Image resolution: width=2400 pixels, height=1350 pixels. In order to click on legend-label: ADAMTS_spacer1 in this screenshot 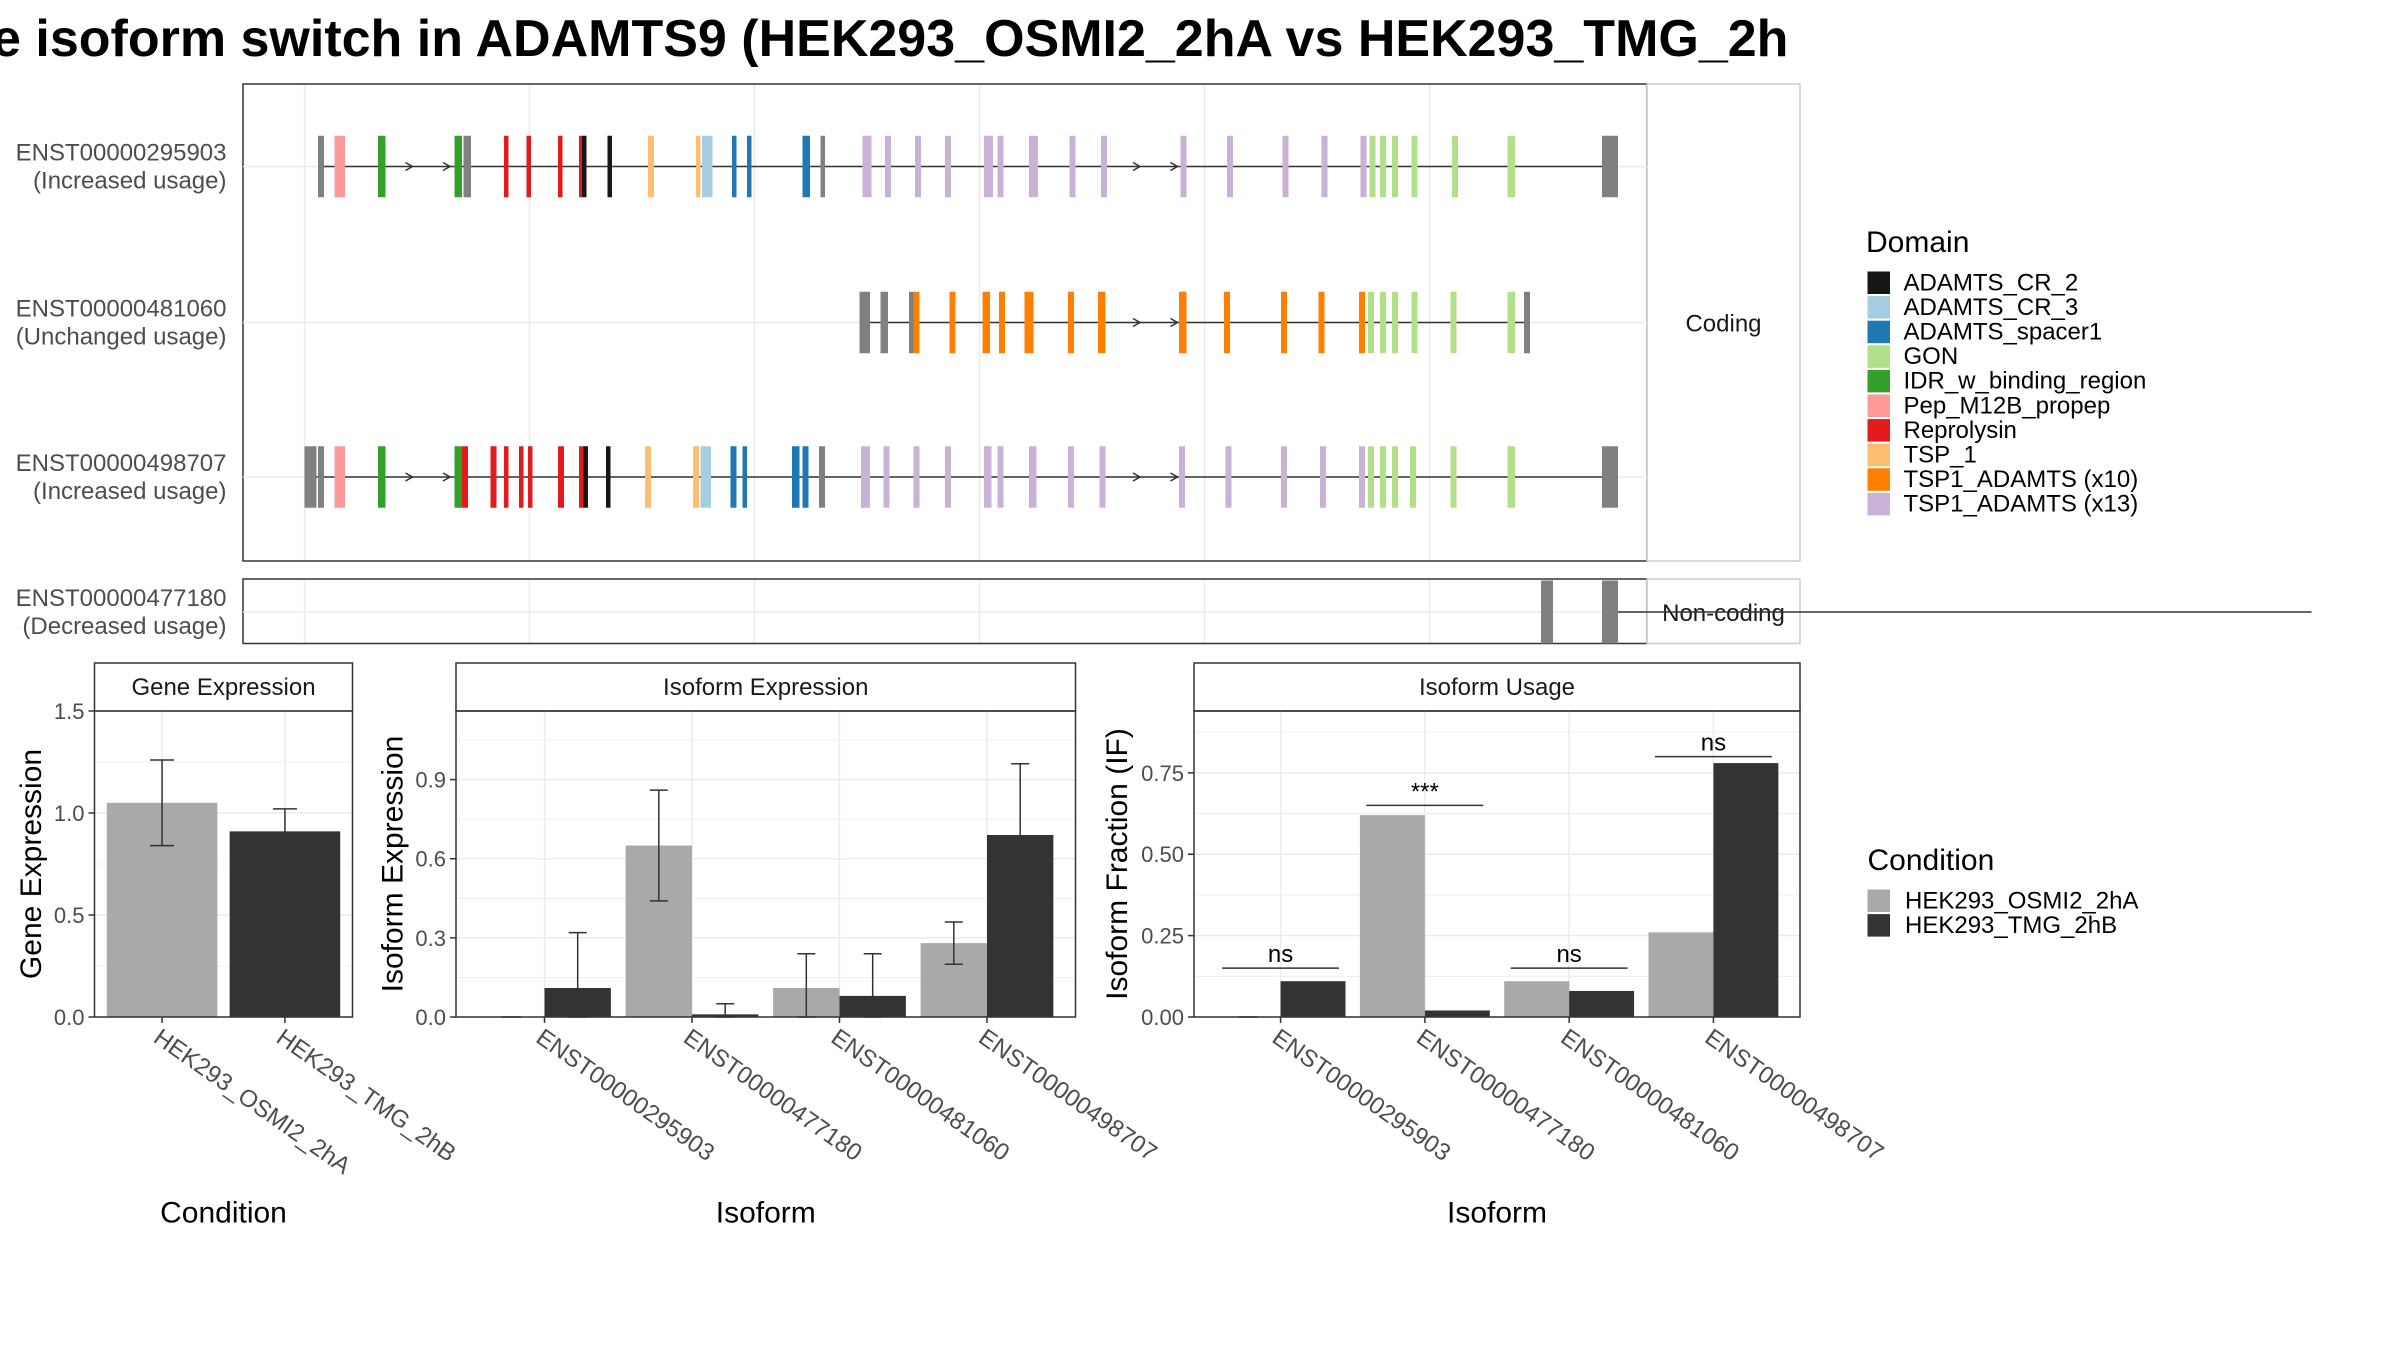, I will do `click(2003, 331)`.